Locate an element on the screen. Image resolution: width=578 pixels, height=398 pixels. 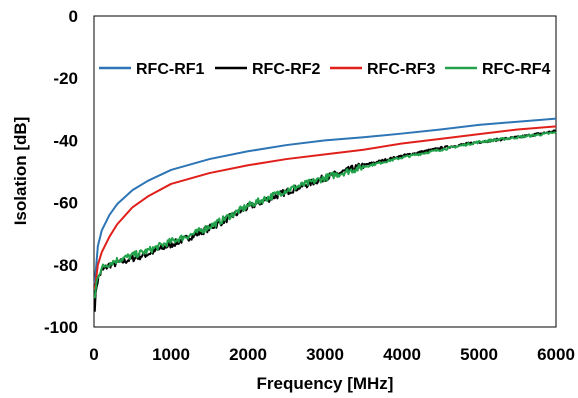
legend-label-rfc-rf4: RFC-RF4 is located at coordinates (516, 69).